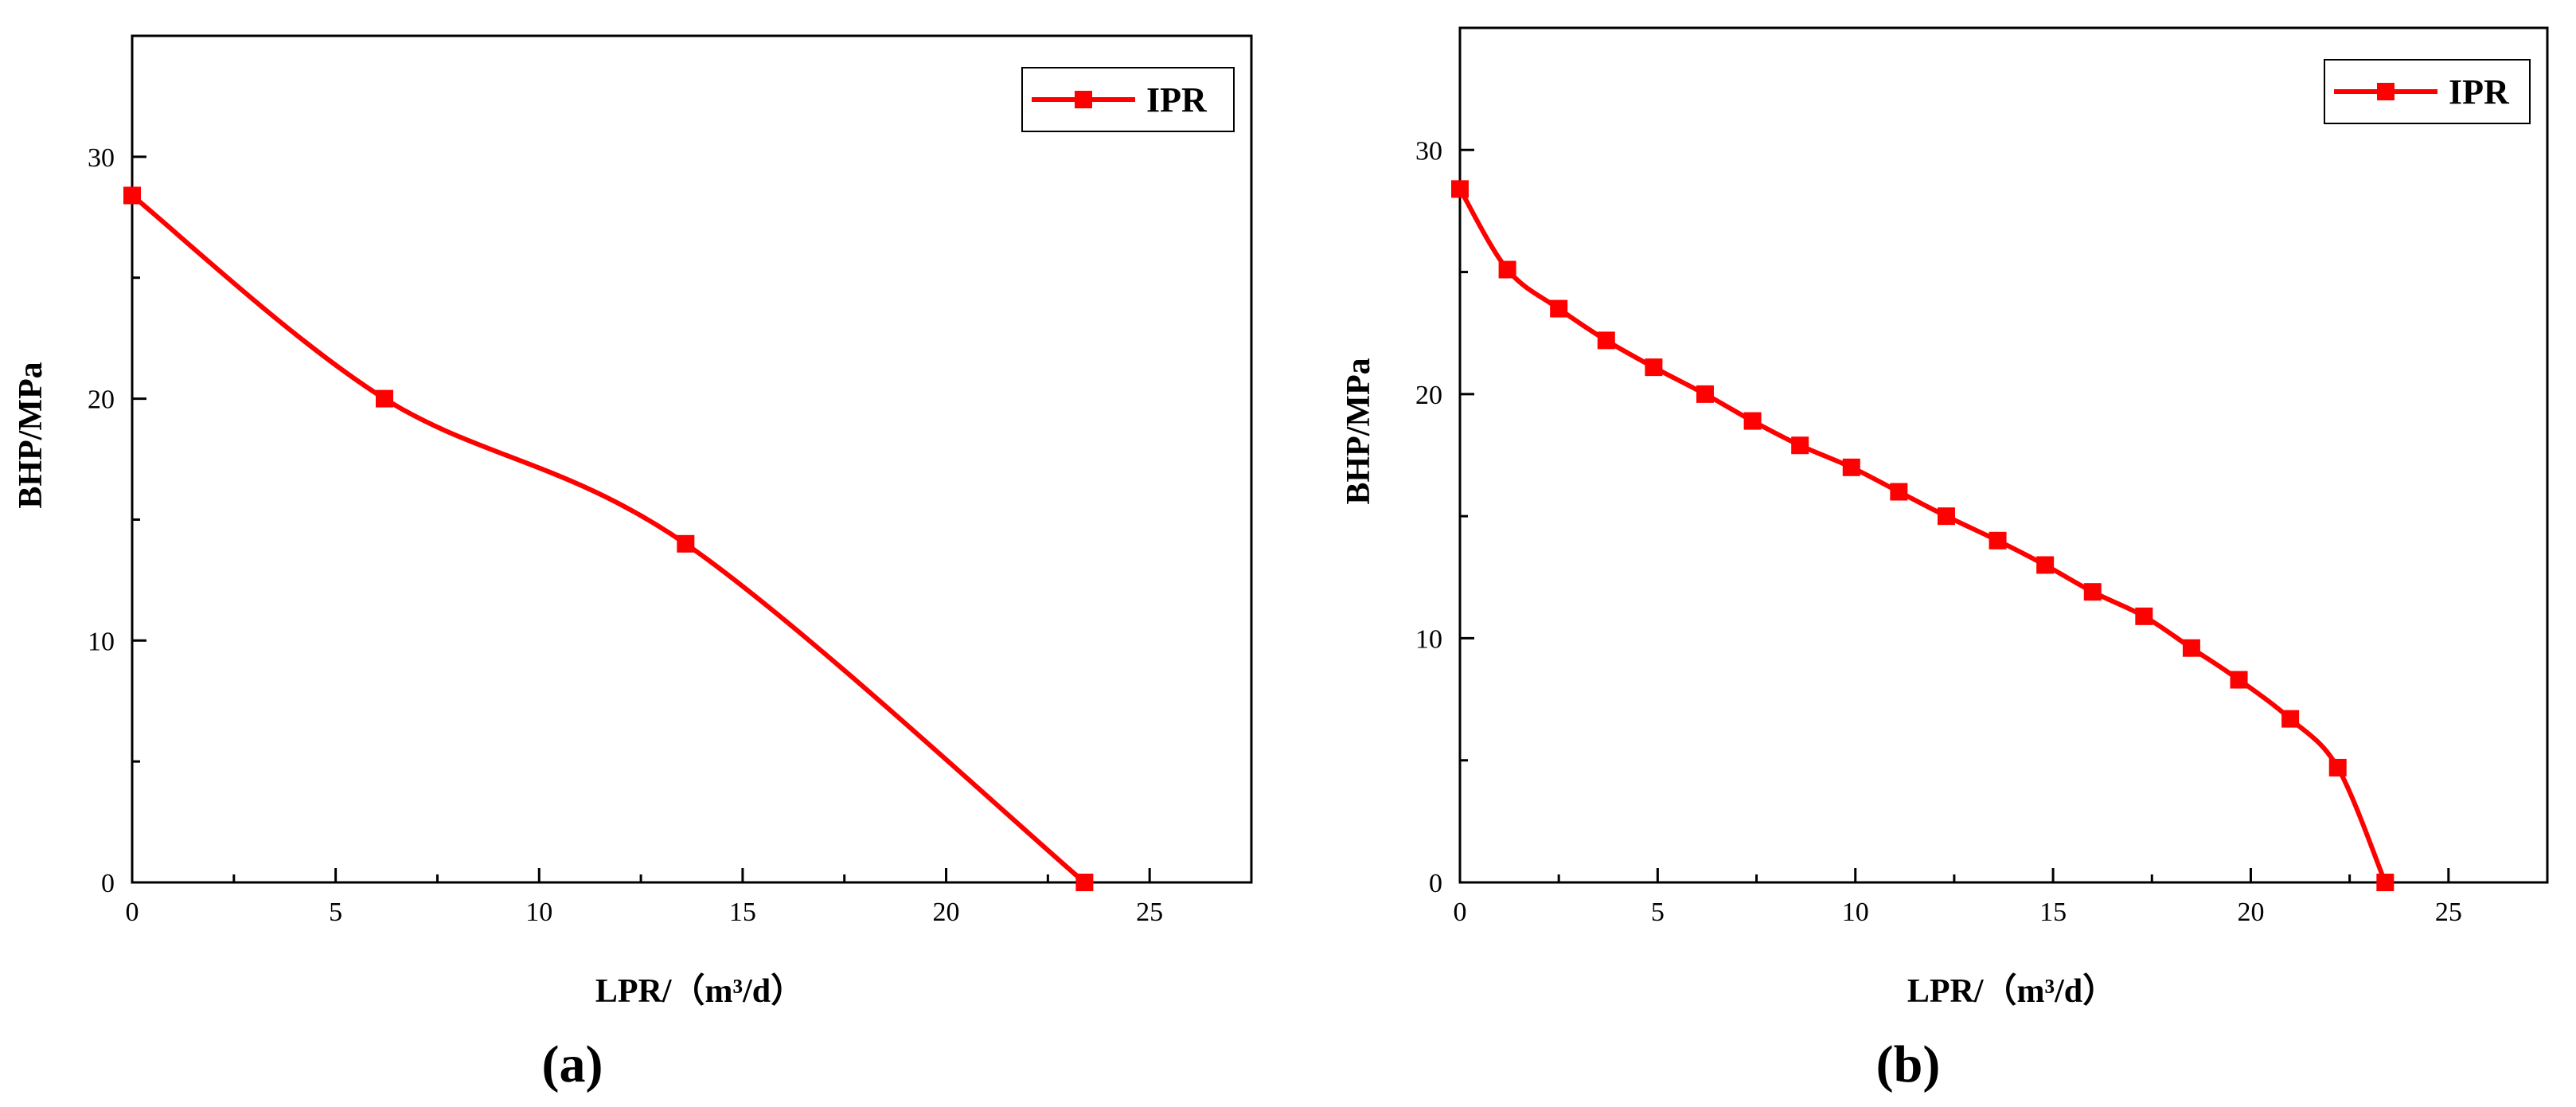 Image resolution: width=2576 pixels, height=1107 pixels. What do you see at coordinates (1428, 395) in the screenshot?
I see `y-tick-label-b: 20` at bounding box center [1428, 395].